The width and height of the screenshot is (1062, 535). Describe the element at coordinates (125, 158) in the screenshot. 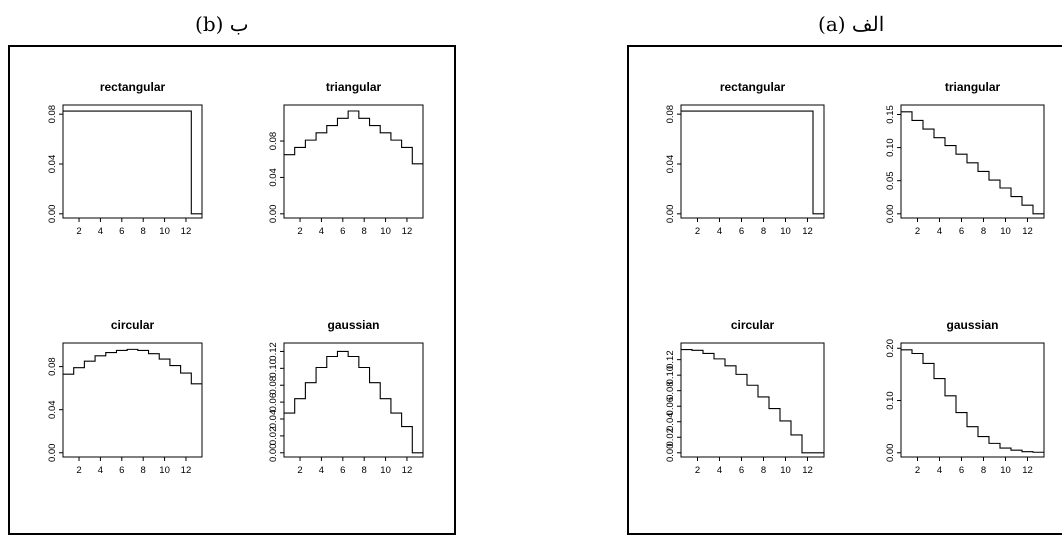

I see `plot-b-rectangular: rectangular 2 4 6 8 10 12 0.00 0.04 0.08` at that location.